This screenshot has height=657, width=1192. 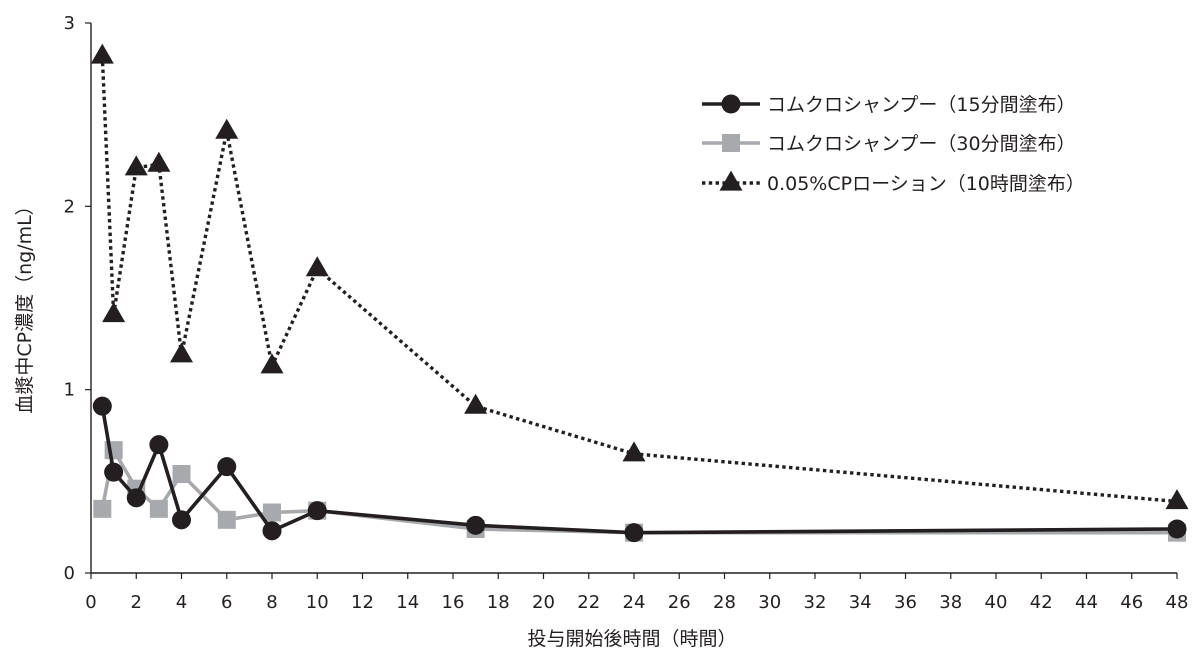 I want to click on x-axis-title: 投与開始後時間（時間）, so click(x=631, y=639).